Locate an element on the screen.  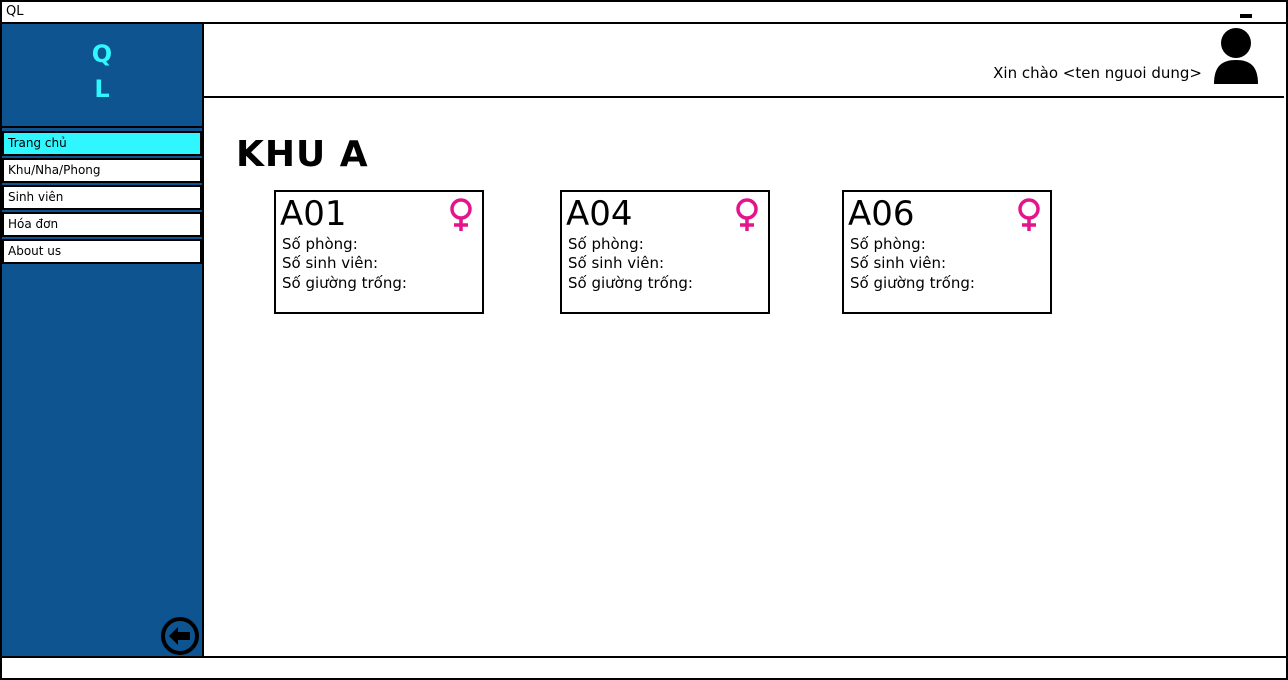
window-title: QL is located at coordinates (15, 11).